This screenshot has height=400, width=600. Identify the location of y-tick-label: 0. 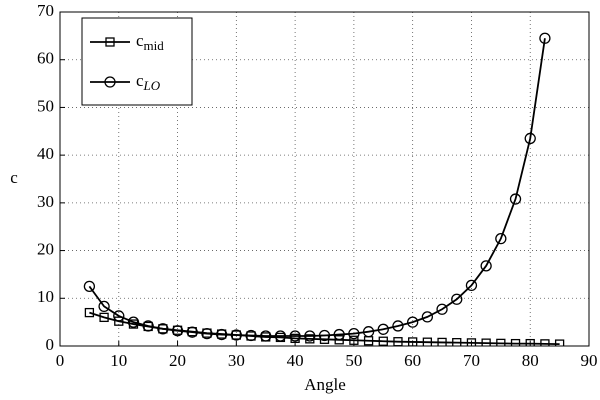
(50, 344).